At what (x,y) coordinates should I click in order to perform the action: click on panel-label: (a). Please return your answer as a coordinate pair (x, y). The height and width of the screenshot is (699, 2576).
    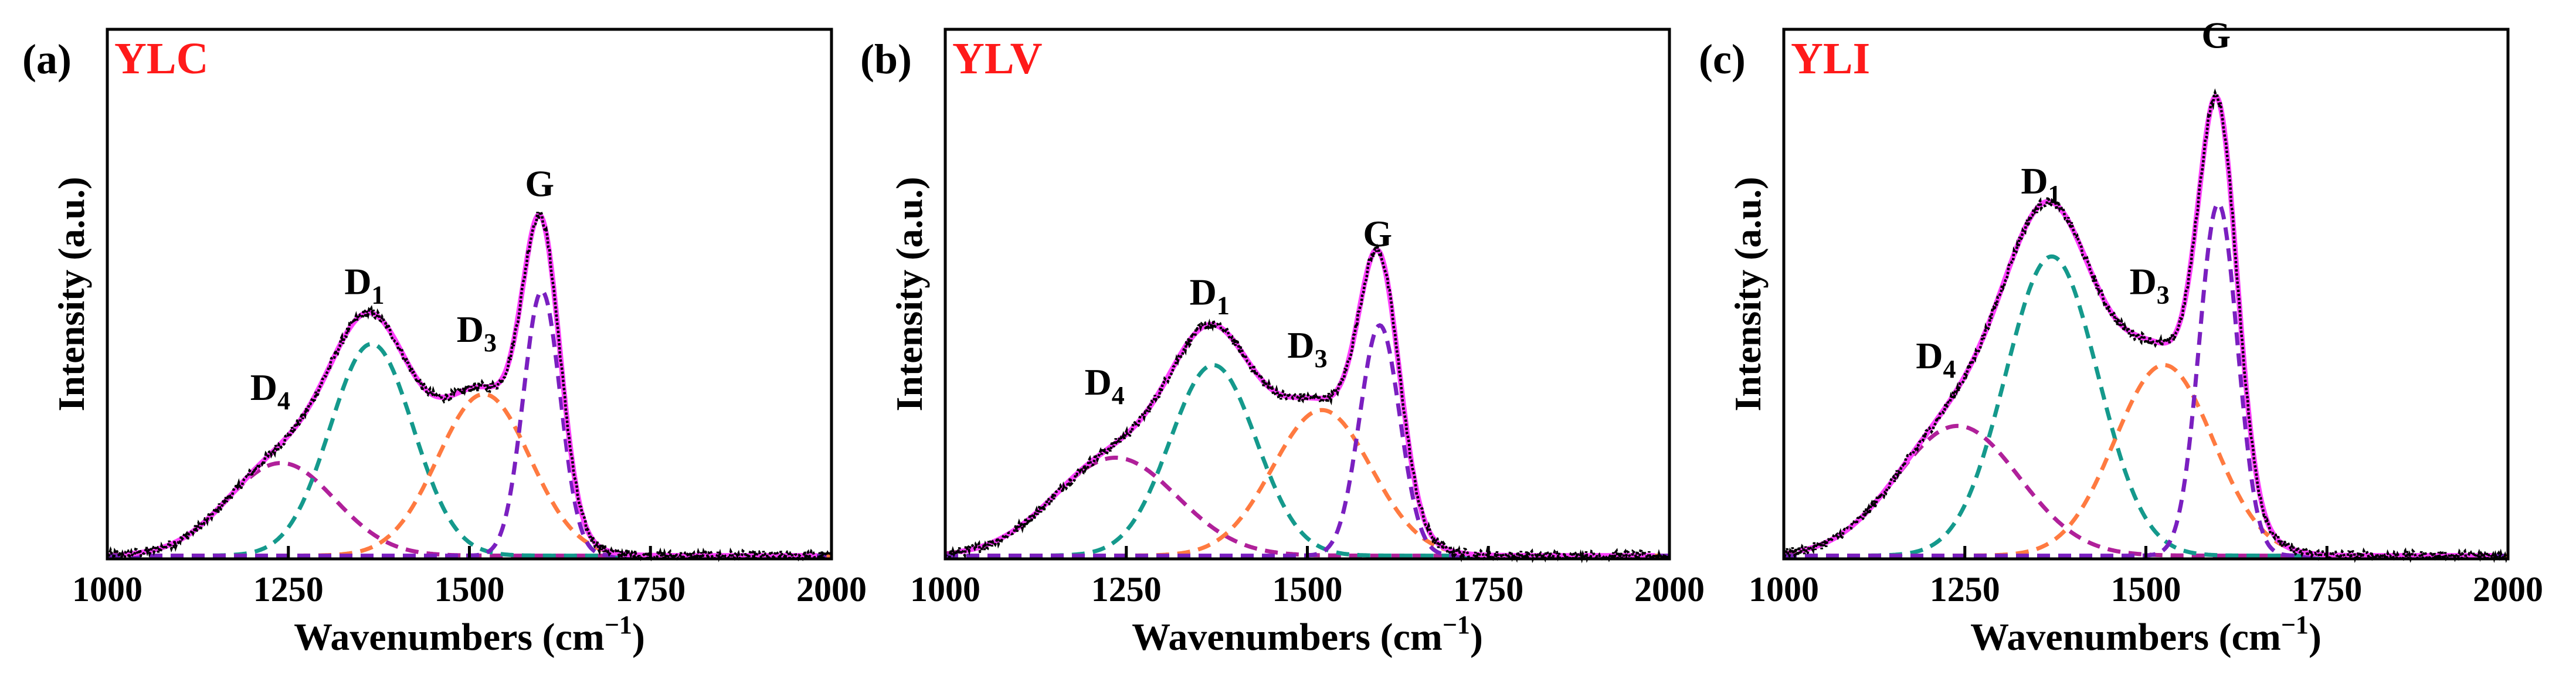
    Looking at the image, I should click on (47, 59).